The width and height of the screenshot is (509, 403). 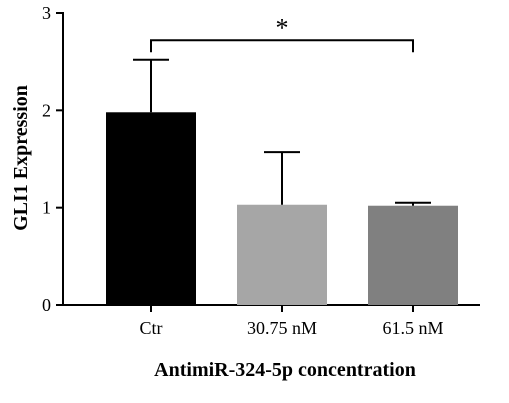 What do you see at coordinates (282, 46) in the screenshot?
I see `significance-bracket-line` at bounding box center [282, 46].